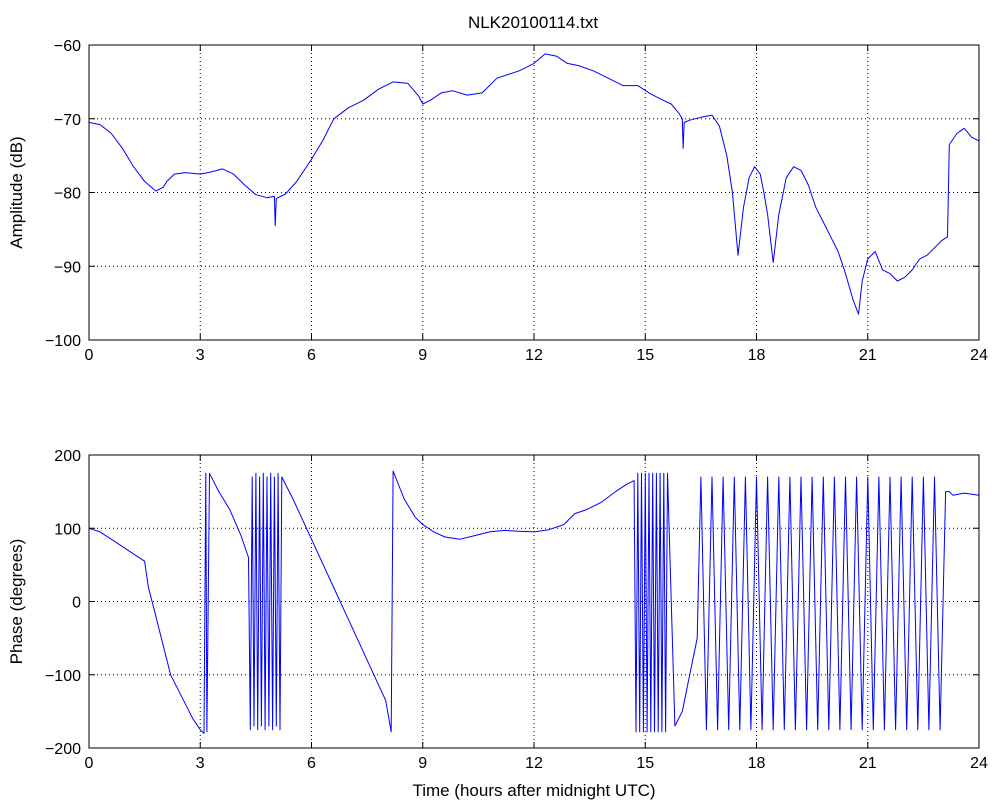  What do you see at coordinates (76, 603) in the screenshot?
I see `phase-y-tick-label: 0` at bounding box center [76, 603].